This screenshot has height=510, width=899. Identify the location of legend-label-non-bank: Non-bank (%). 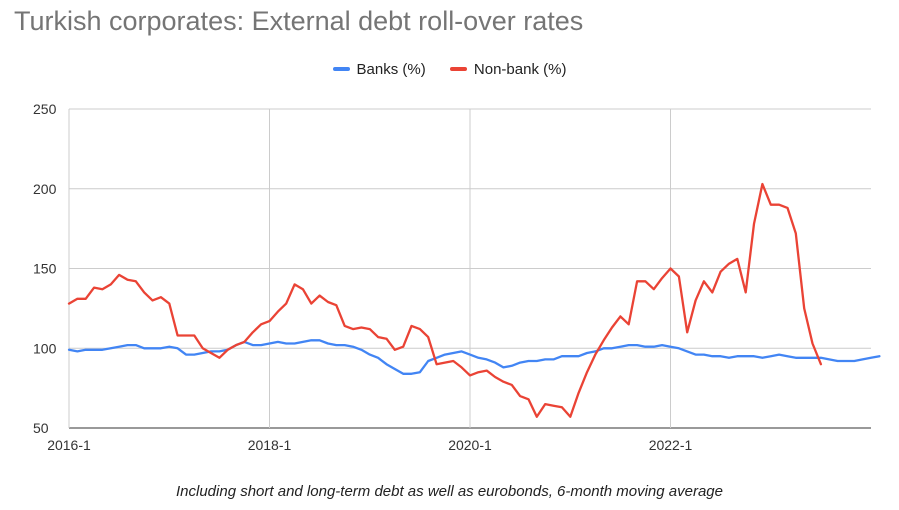
(520, 69).